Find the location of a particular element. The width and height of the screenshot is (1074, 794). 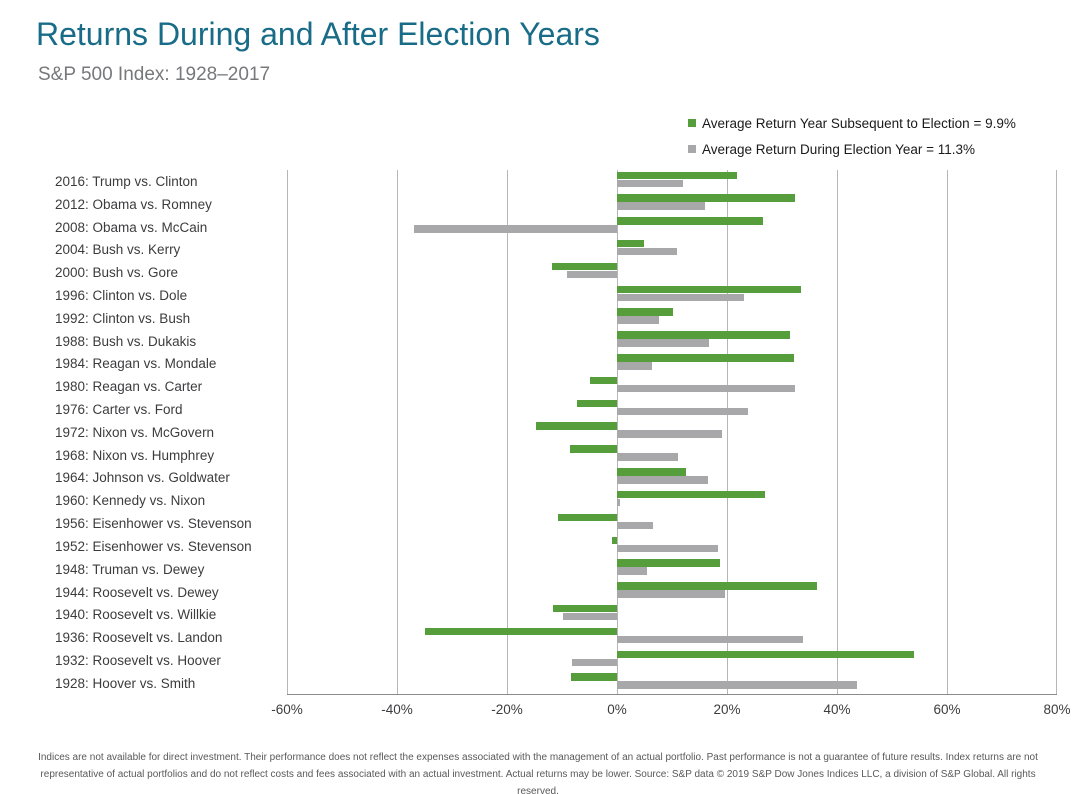

bar-subsequent-year-1972 is located at coordinates (576, 426).